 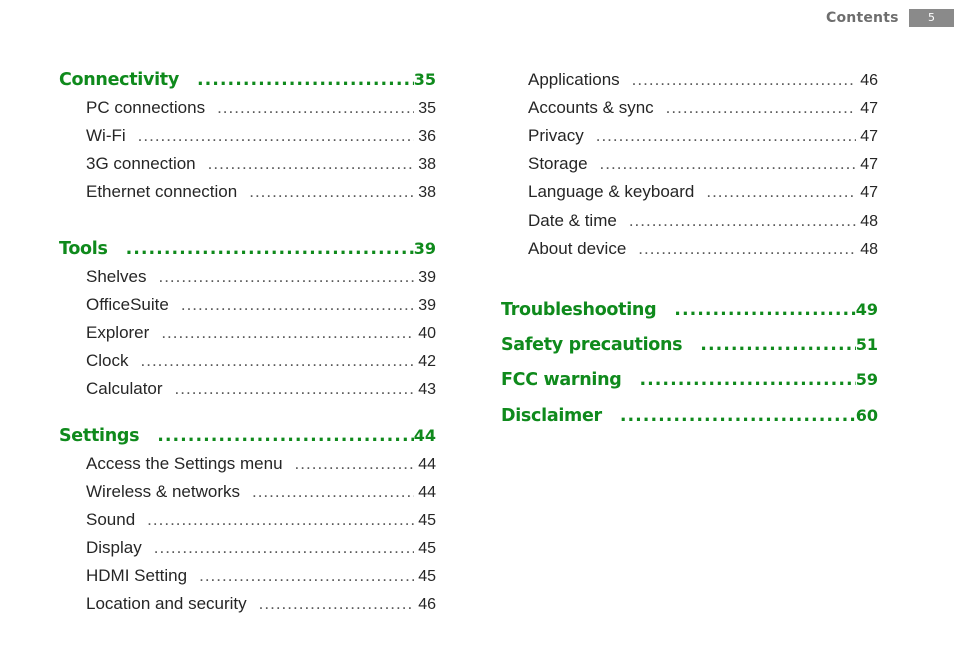 What do you see at coordinates (119, 80) in the screenshot?
I see `toc-section-title: Connectivity` at bounding box center [119, 80].